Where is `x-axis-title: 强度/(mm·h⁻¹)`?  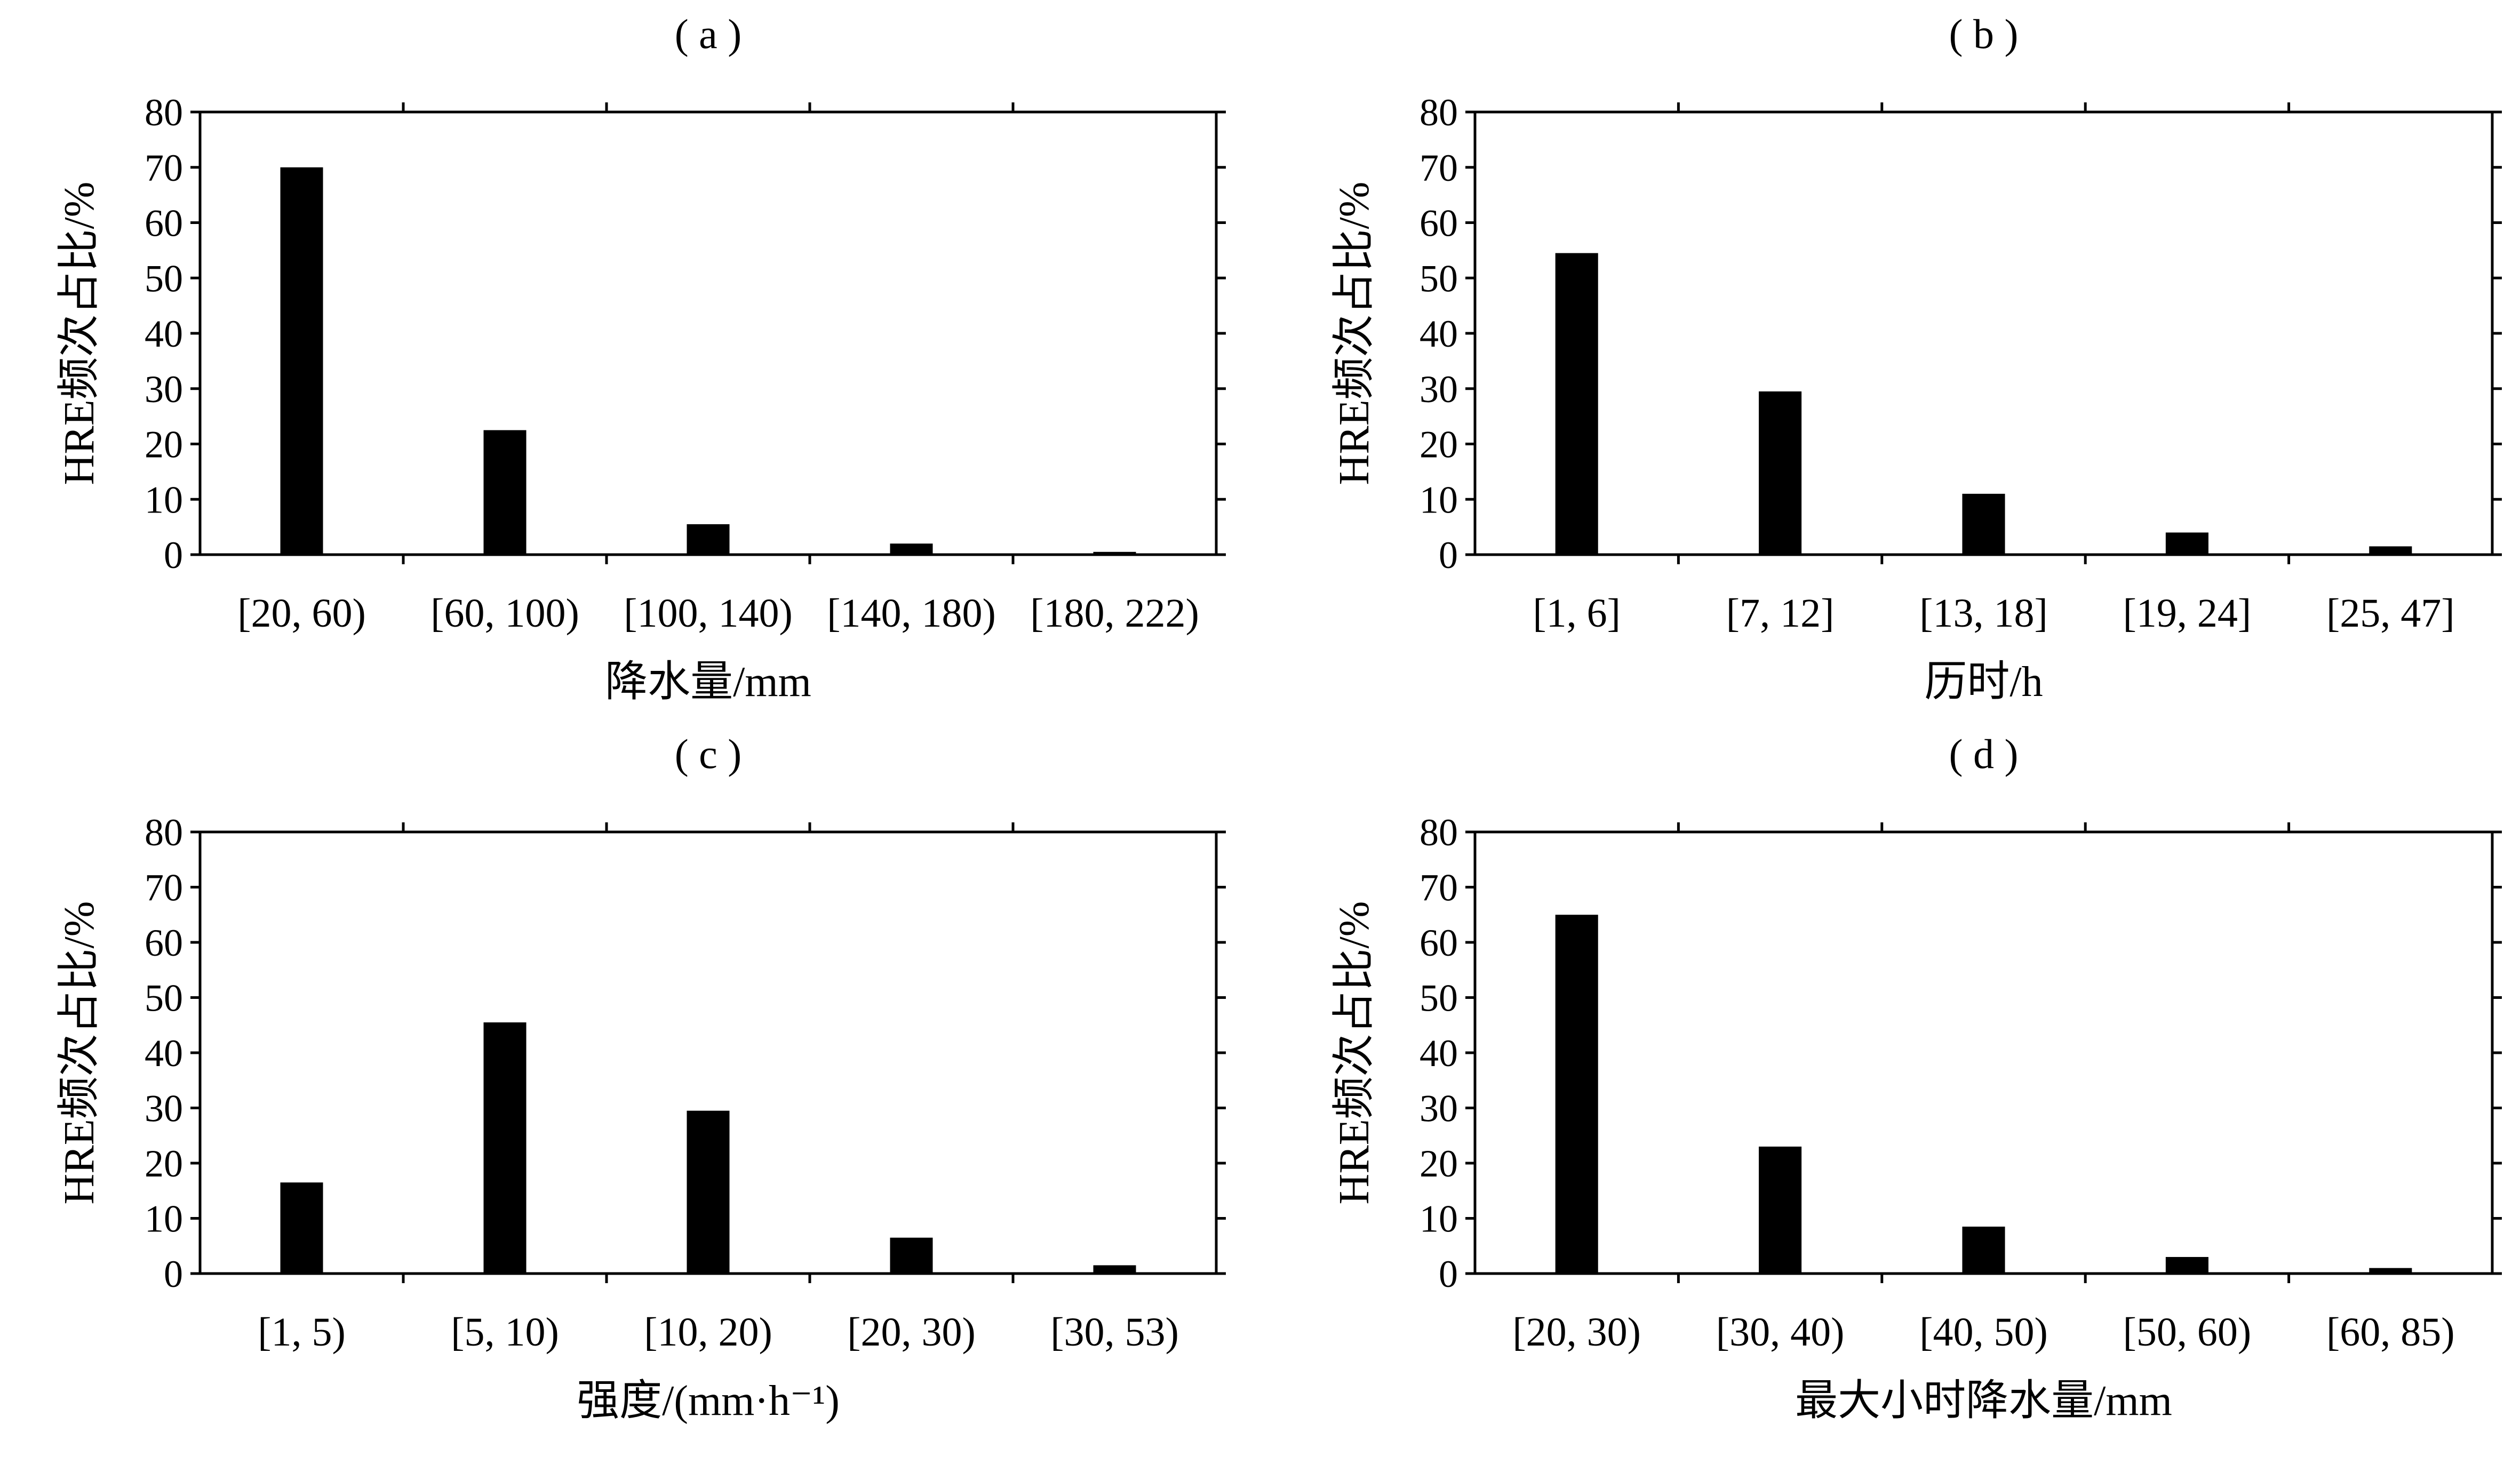
x-axis-title: 强度/(mm·h⁻¹) is located at coordinates (708, 1401).